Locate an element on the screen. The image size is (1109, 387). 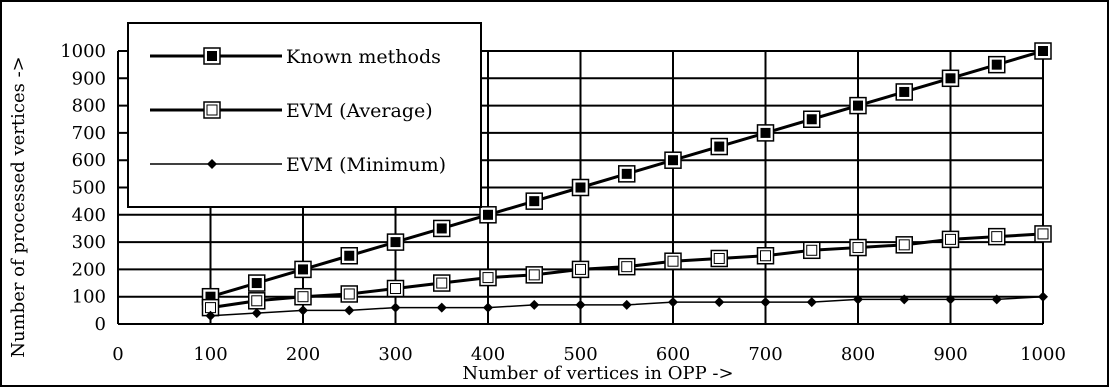
y-tick-label: 400 is located at coordinates (89, 215).